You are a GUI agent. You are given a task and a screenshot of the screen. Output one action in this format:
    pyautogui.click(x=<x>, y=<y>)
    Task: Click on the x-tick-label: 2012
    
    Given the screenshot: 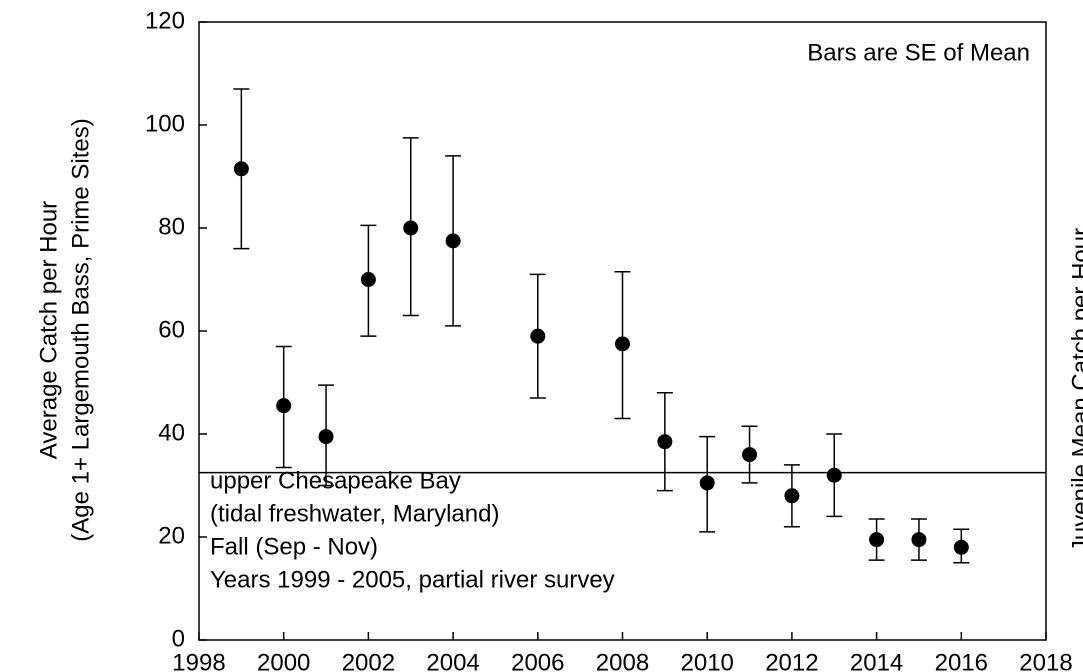 What is the action you would take?
    pyautogui.click(x=791, y=660)
    